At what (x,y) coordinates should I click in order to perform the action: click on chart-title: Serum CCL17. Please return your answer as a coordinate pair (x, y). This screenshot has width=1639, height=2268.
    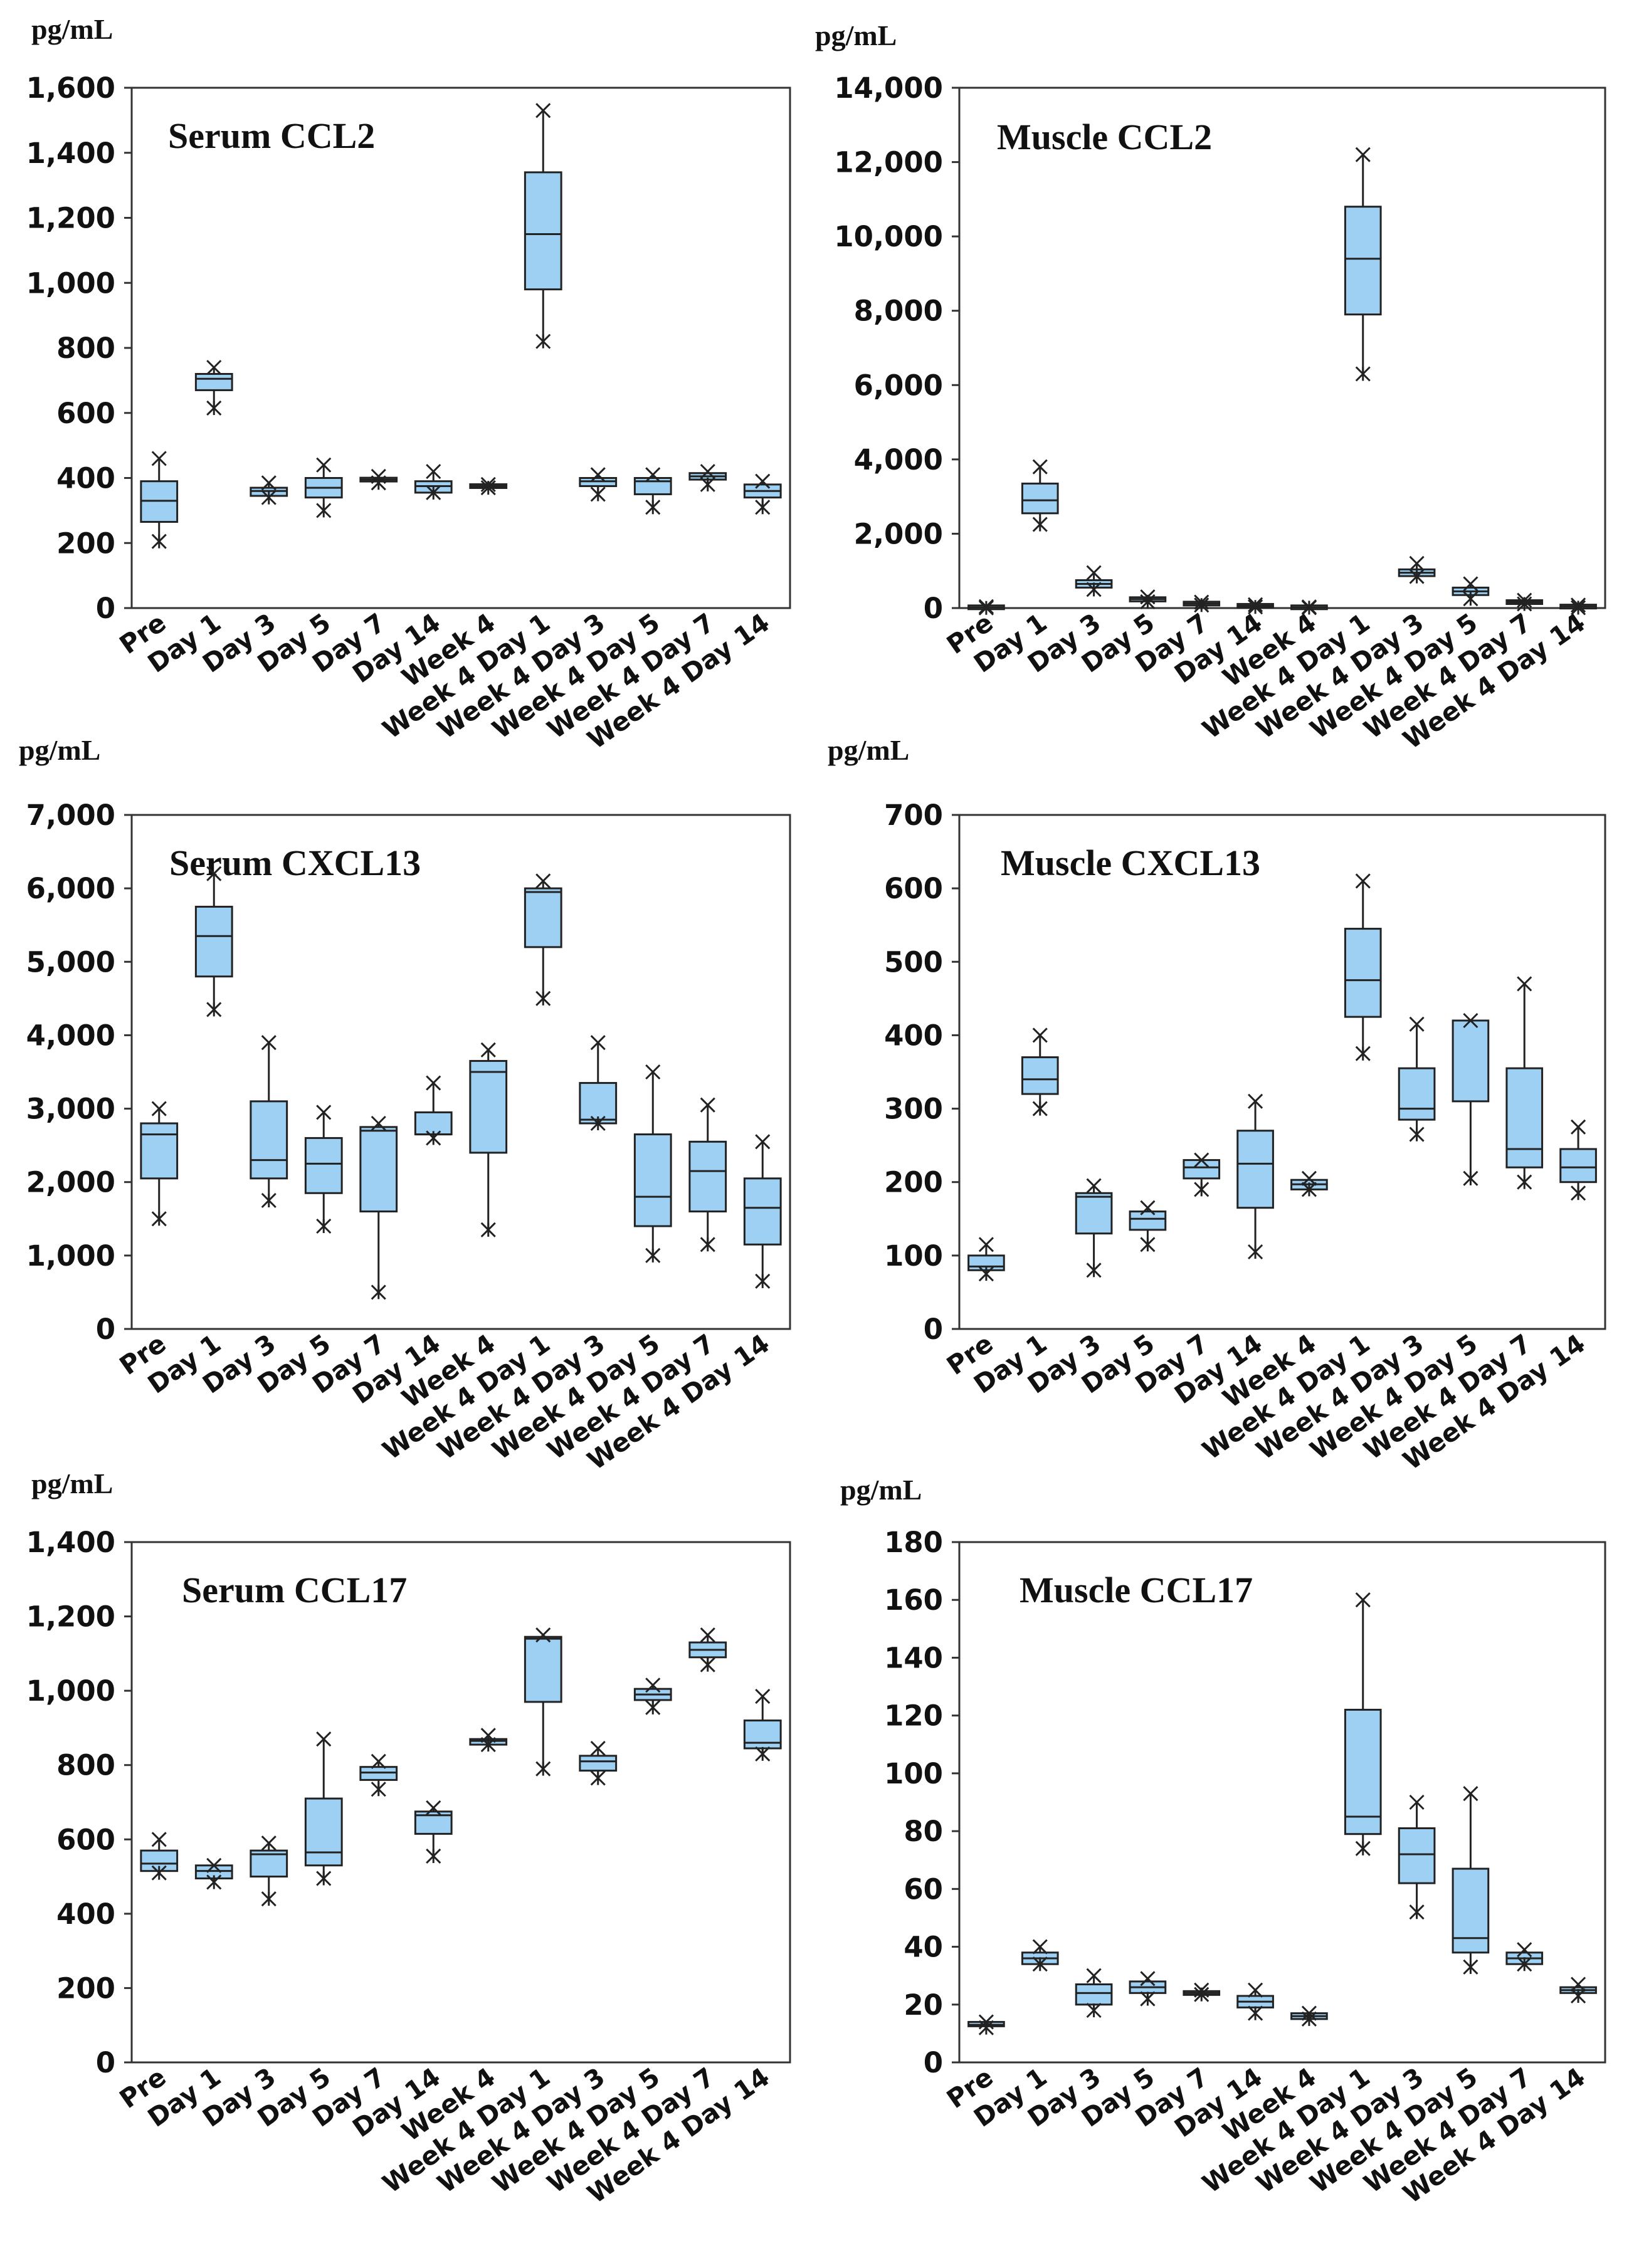
    Looking at the image, I should click on (294, 1590).